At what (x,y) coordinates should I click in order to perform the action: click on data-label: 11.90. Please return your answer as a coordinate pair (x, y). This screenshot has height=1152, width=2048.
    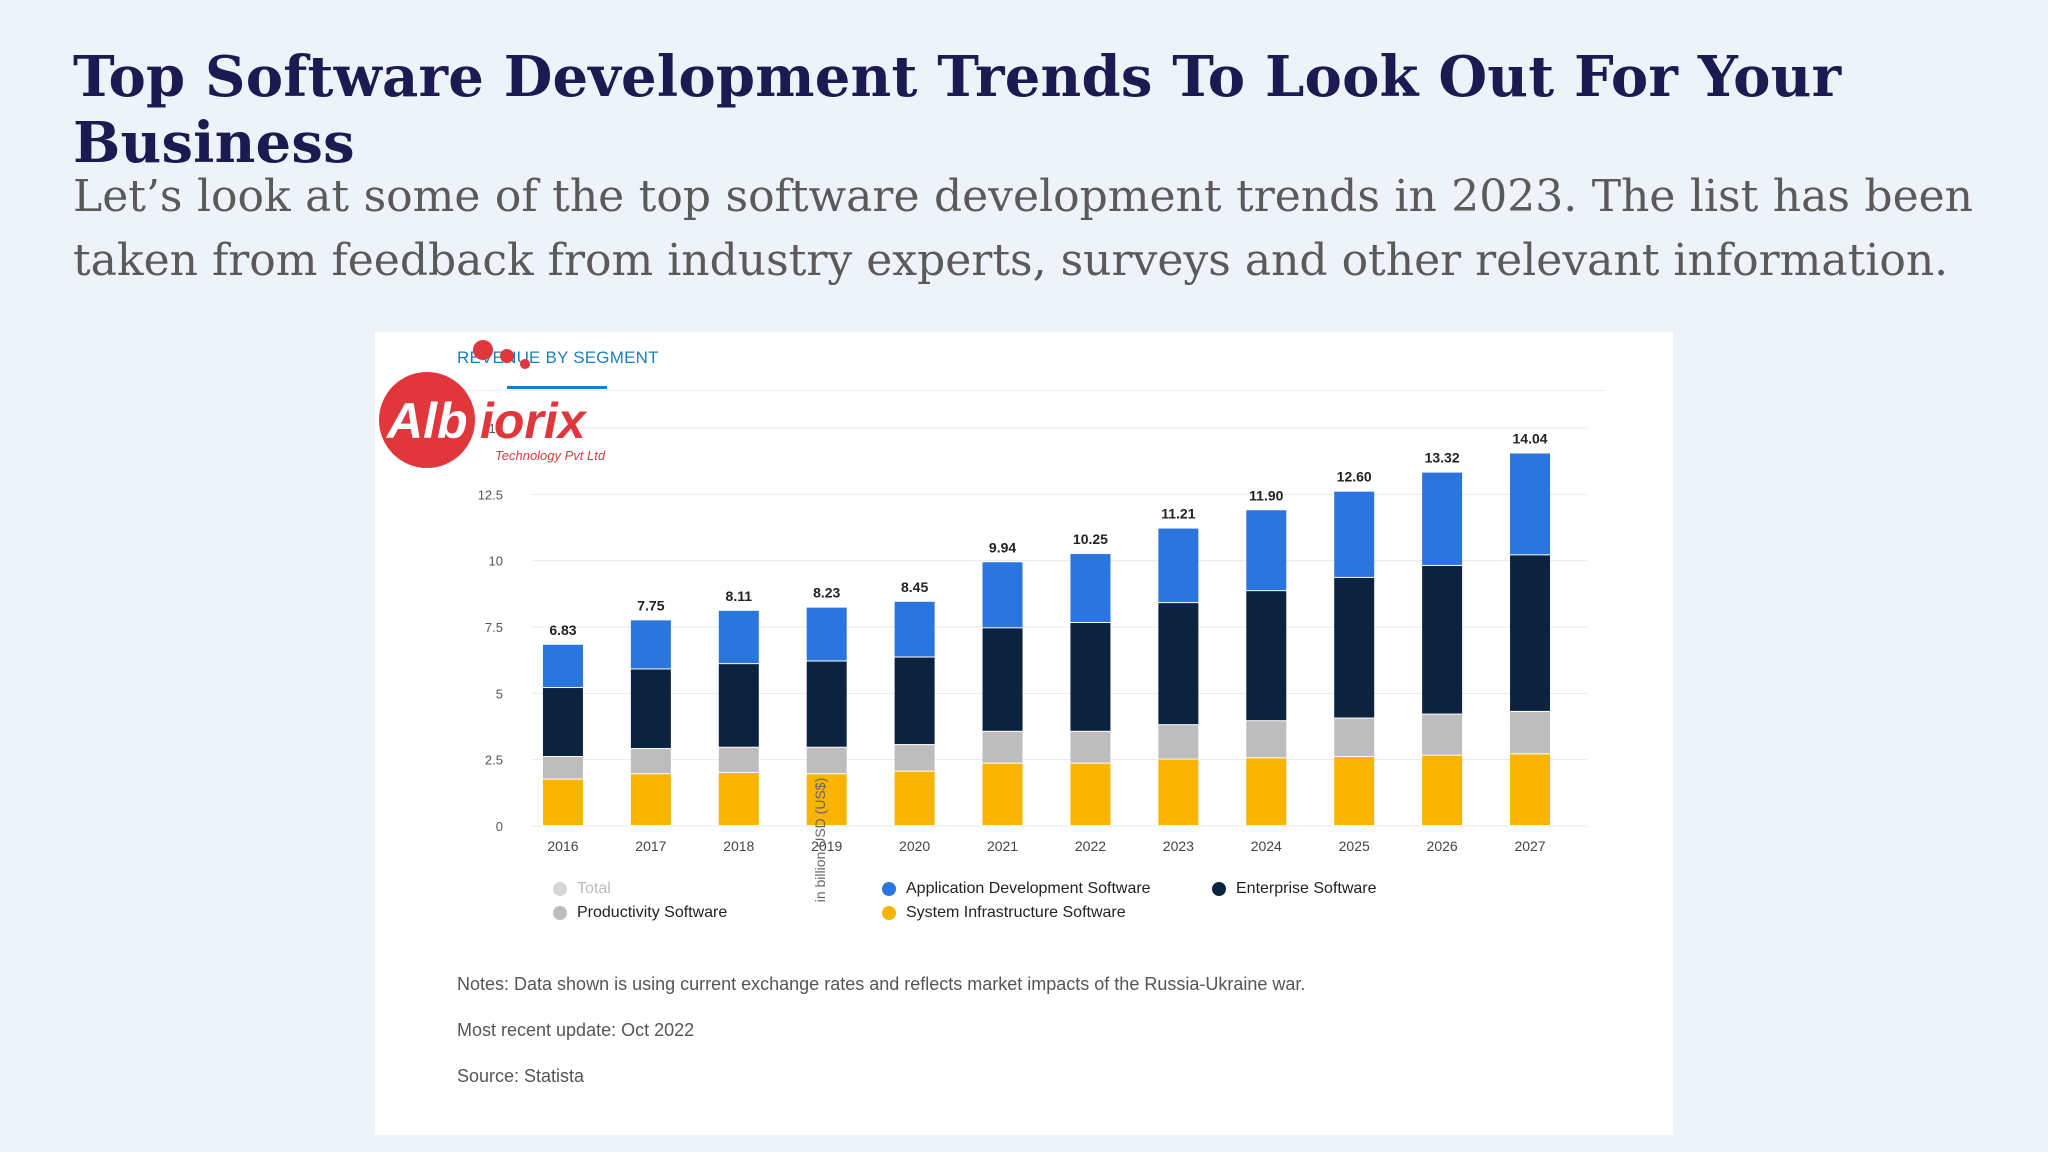
    Looking at the image, I should click on (1266, 495).